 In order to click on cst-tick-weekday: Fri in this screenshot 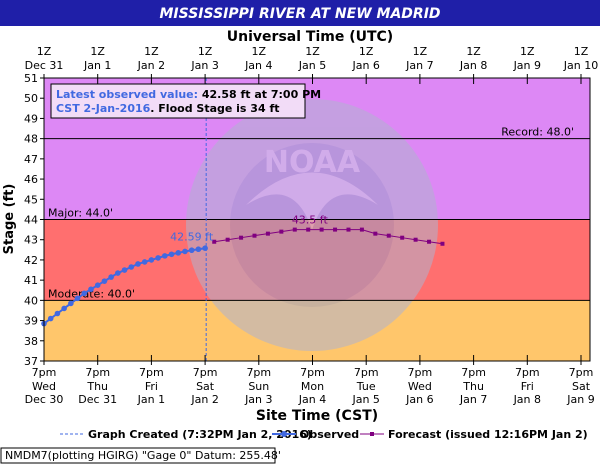, I will do `click(151, 386)`.